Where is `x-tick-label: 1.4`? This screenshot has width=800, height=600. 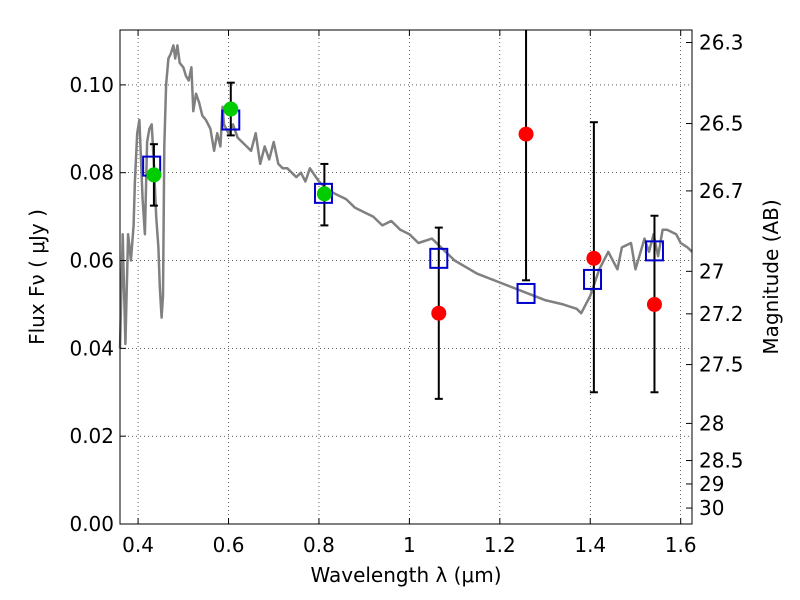
x-tick-label: 1.4 is located at coordinates (590, 545).